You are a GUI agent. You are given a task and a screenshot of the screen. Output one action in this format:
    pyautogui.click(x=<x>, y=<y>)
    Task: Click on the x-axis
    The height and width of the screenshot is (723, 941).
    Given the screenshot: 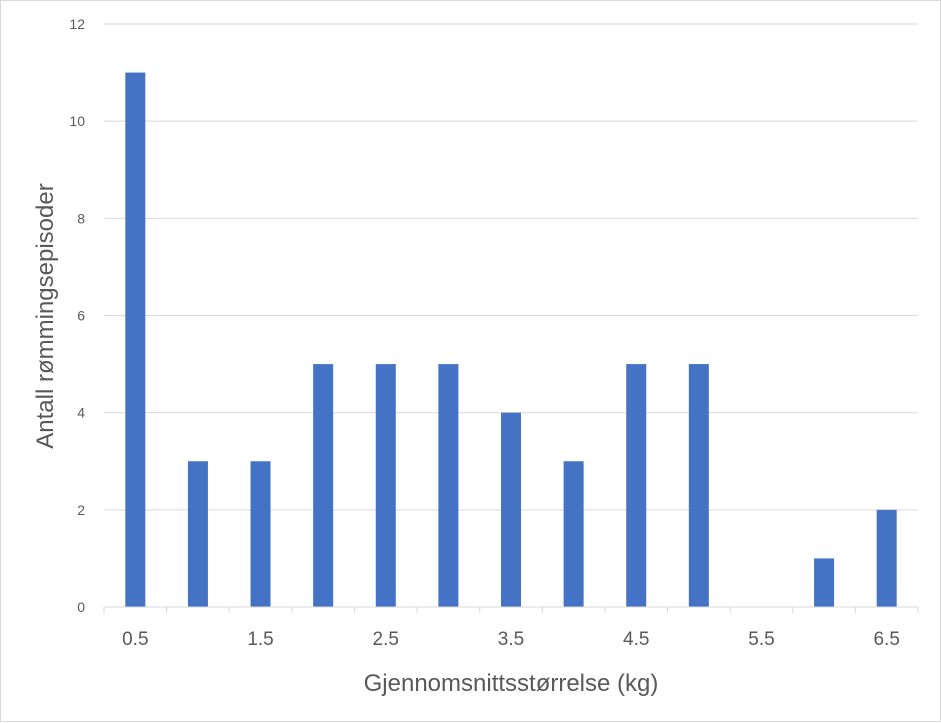 What is the action you would take?
    pyautogui.click(x=511, y=609)
    